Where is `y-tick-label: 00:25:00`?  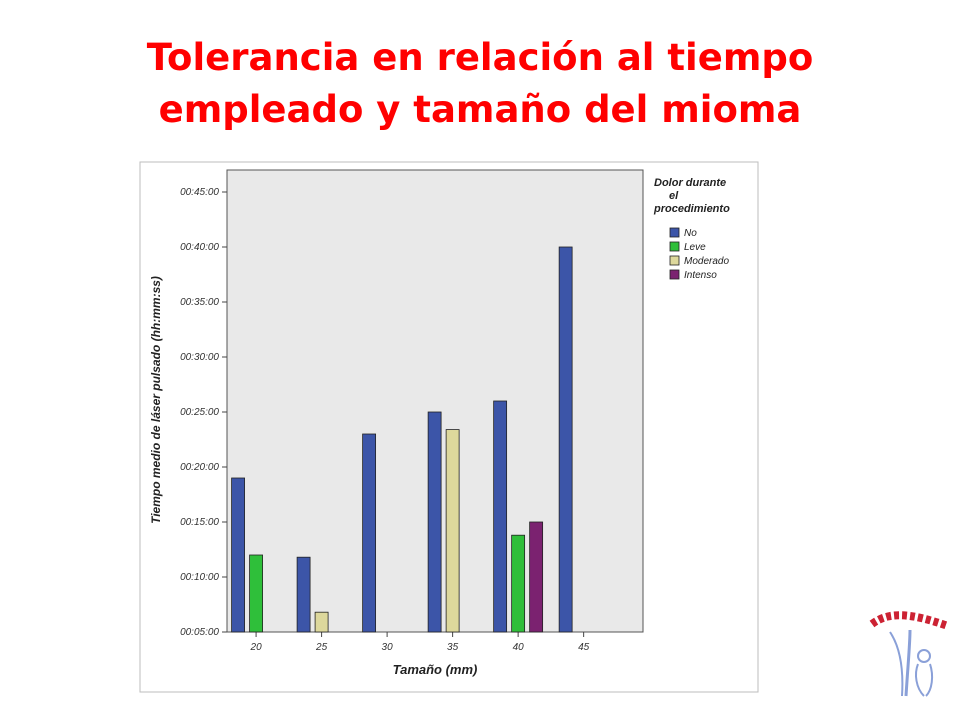
y-tick-label: 00:25:00 is located at coordinates (199, 412).